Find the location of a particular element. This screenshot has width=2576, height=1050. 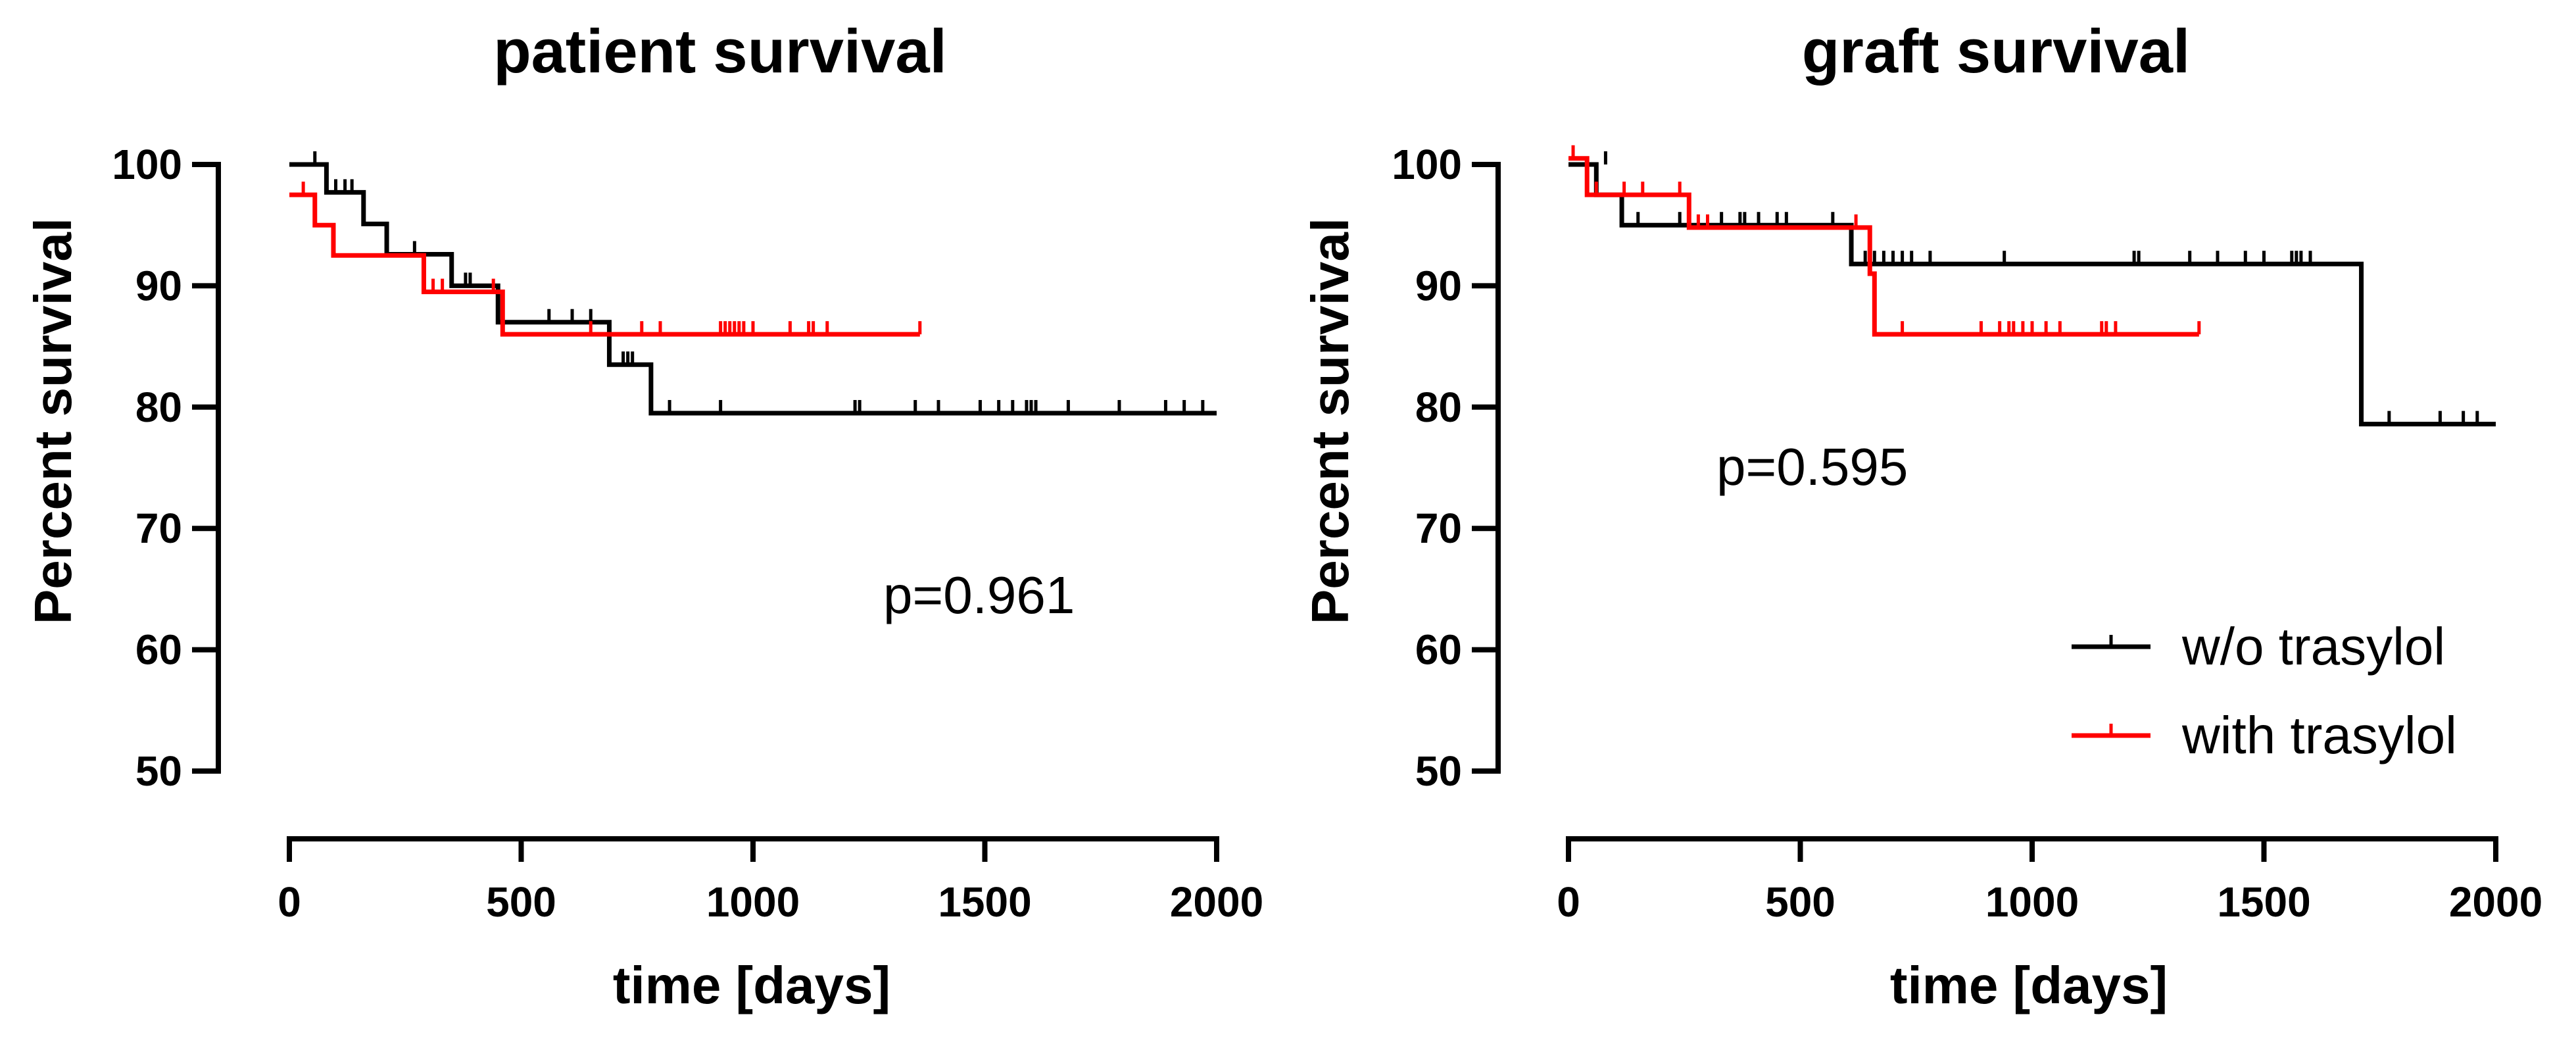

legend-item-without-trasylol: w/o trasylol is located at coordinates (2259, 647).